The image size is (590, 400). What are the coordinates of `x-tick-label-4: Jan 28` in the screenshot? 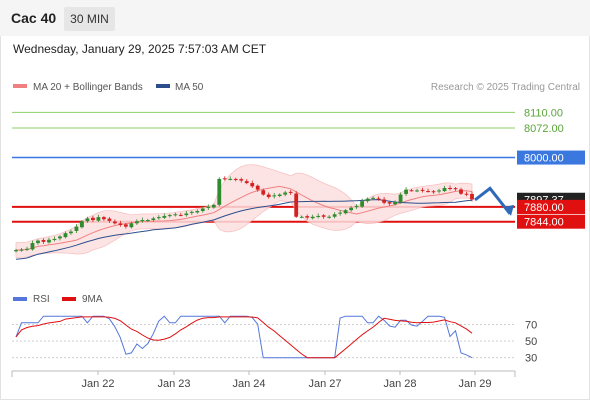 It's located at (399, 384).